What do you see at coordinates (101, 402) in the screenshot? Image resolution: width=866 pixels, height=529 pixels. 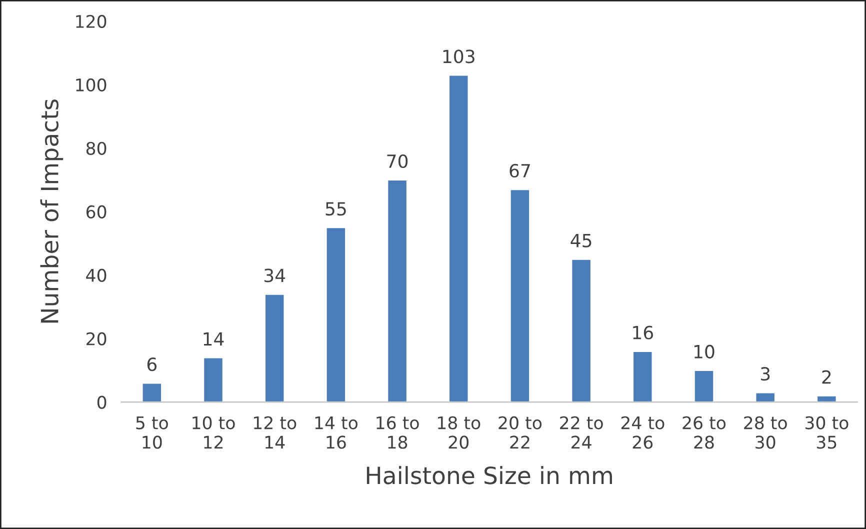 I see `y-tick-label: 0` at bounding box center [101, 402].